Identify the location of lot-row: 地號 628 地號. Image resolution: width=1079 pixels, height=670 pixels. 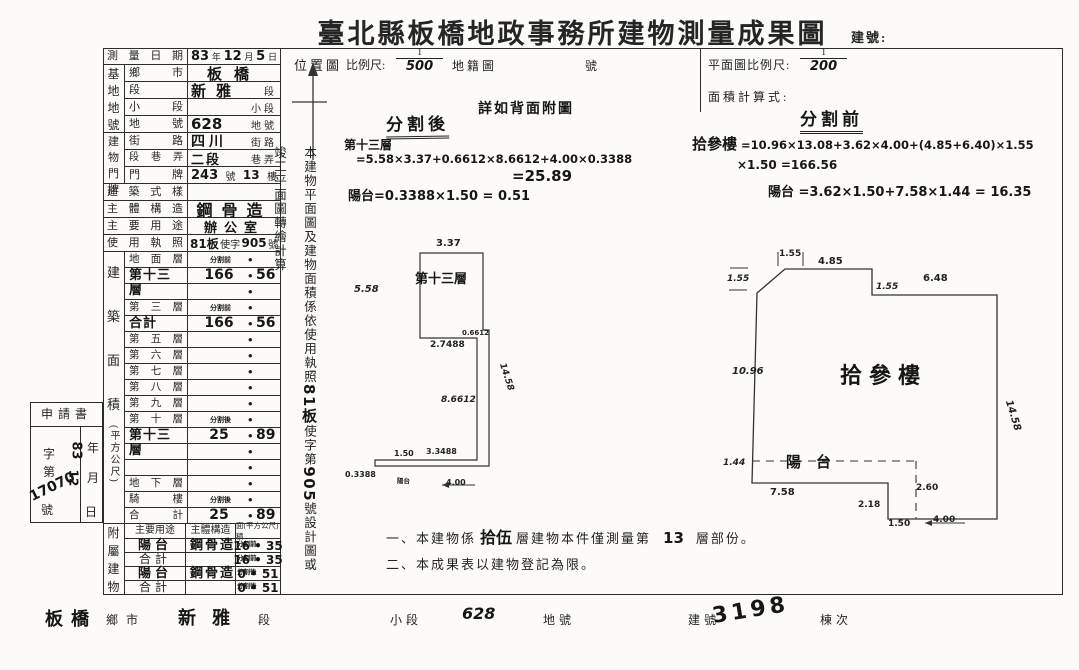
(202, 124).